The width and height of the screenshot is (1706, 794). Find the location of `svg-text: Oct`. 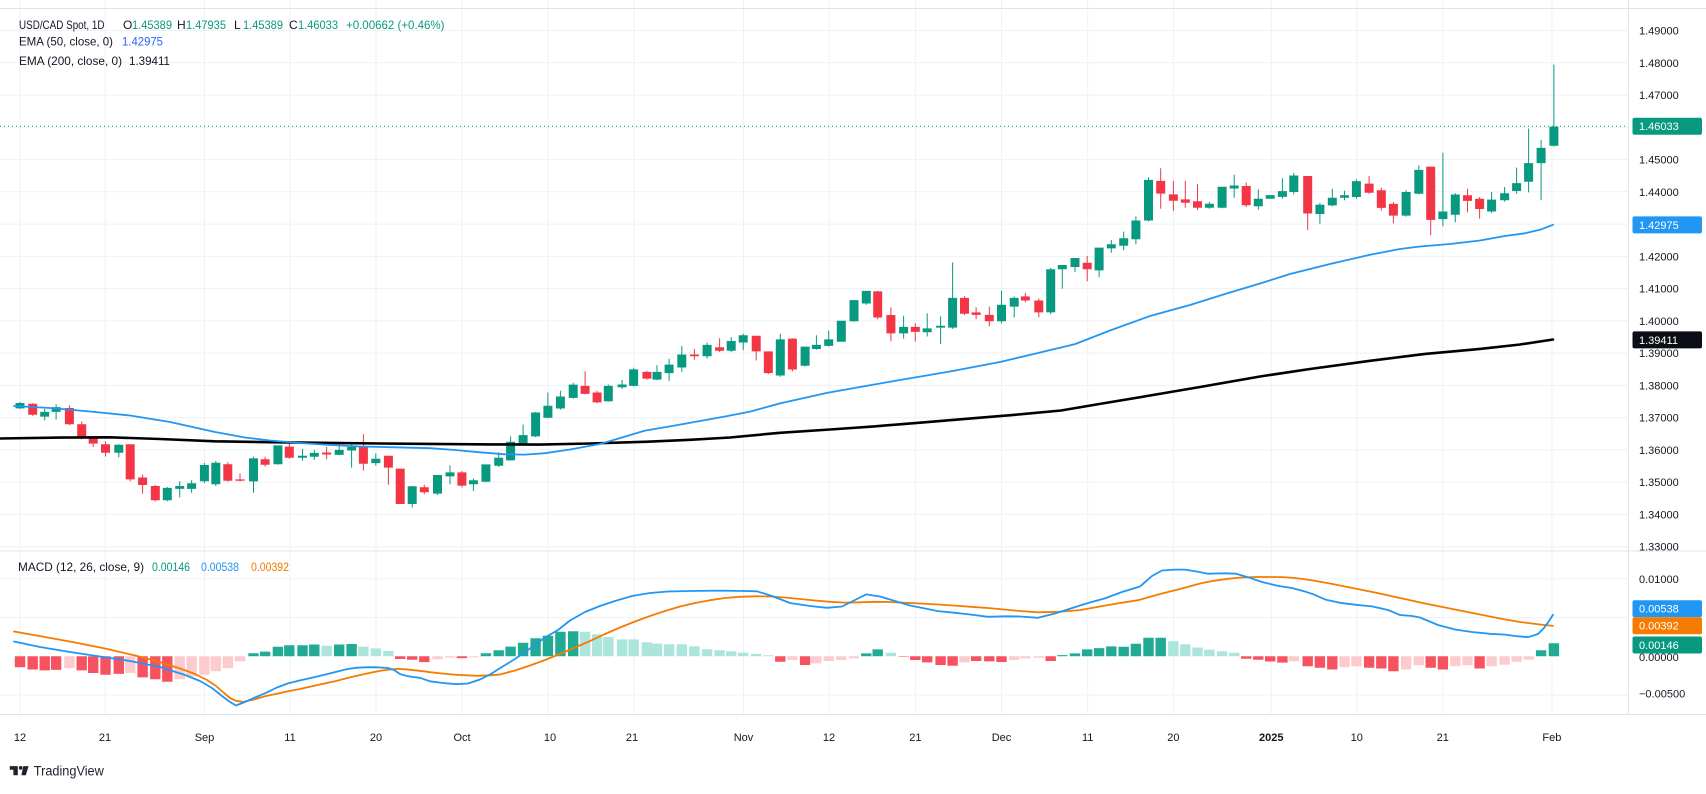

svg-text: Oct is located at coordinates (461, 738).